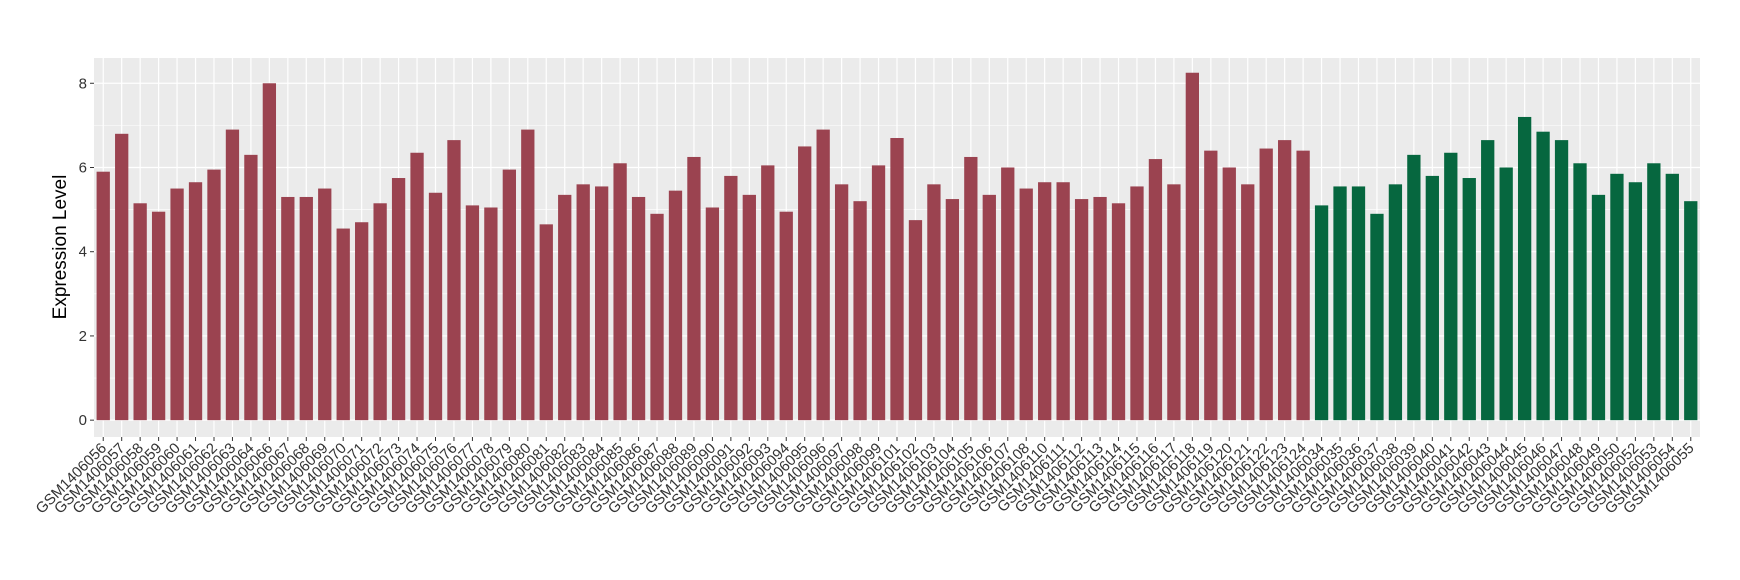 The width and height of the screenshot is (1740, 580). I want to click on y-tick-label: 6, so click(83, 167).